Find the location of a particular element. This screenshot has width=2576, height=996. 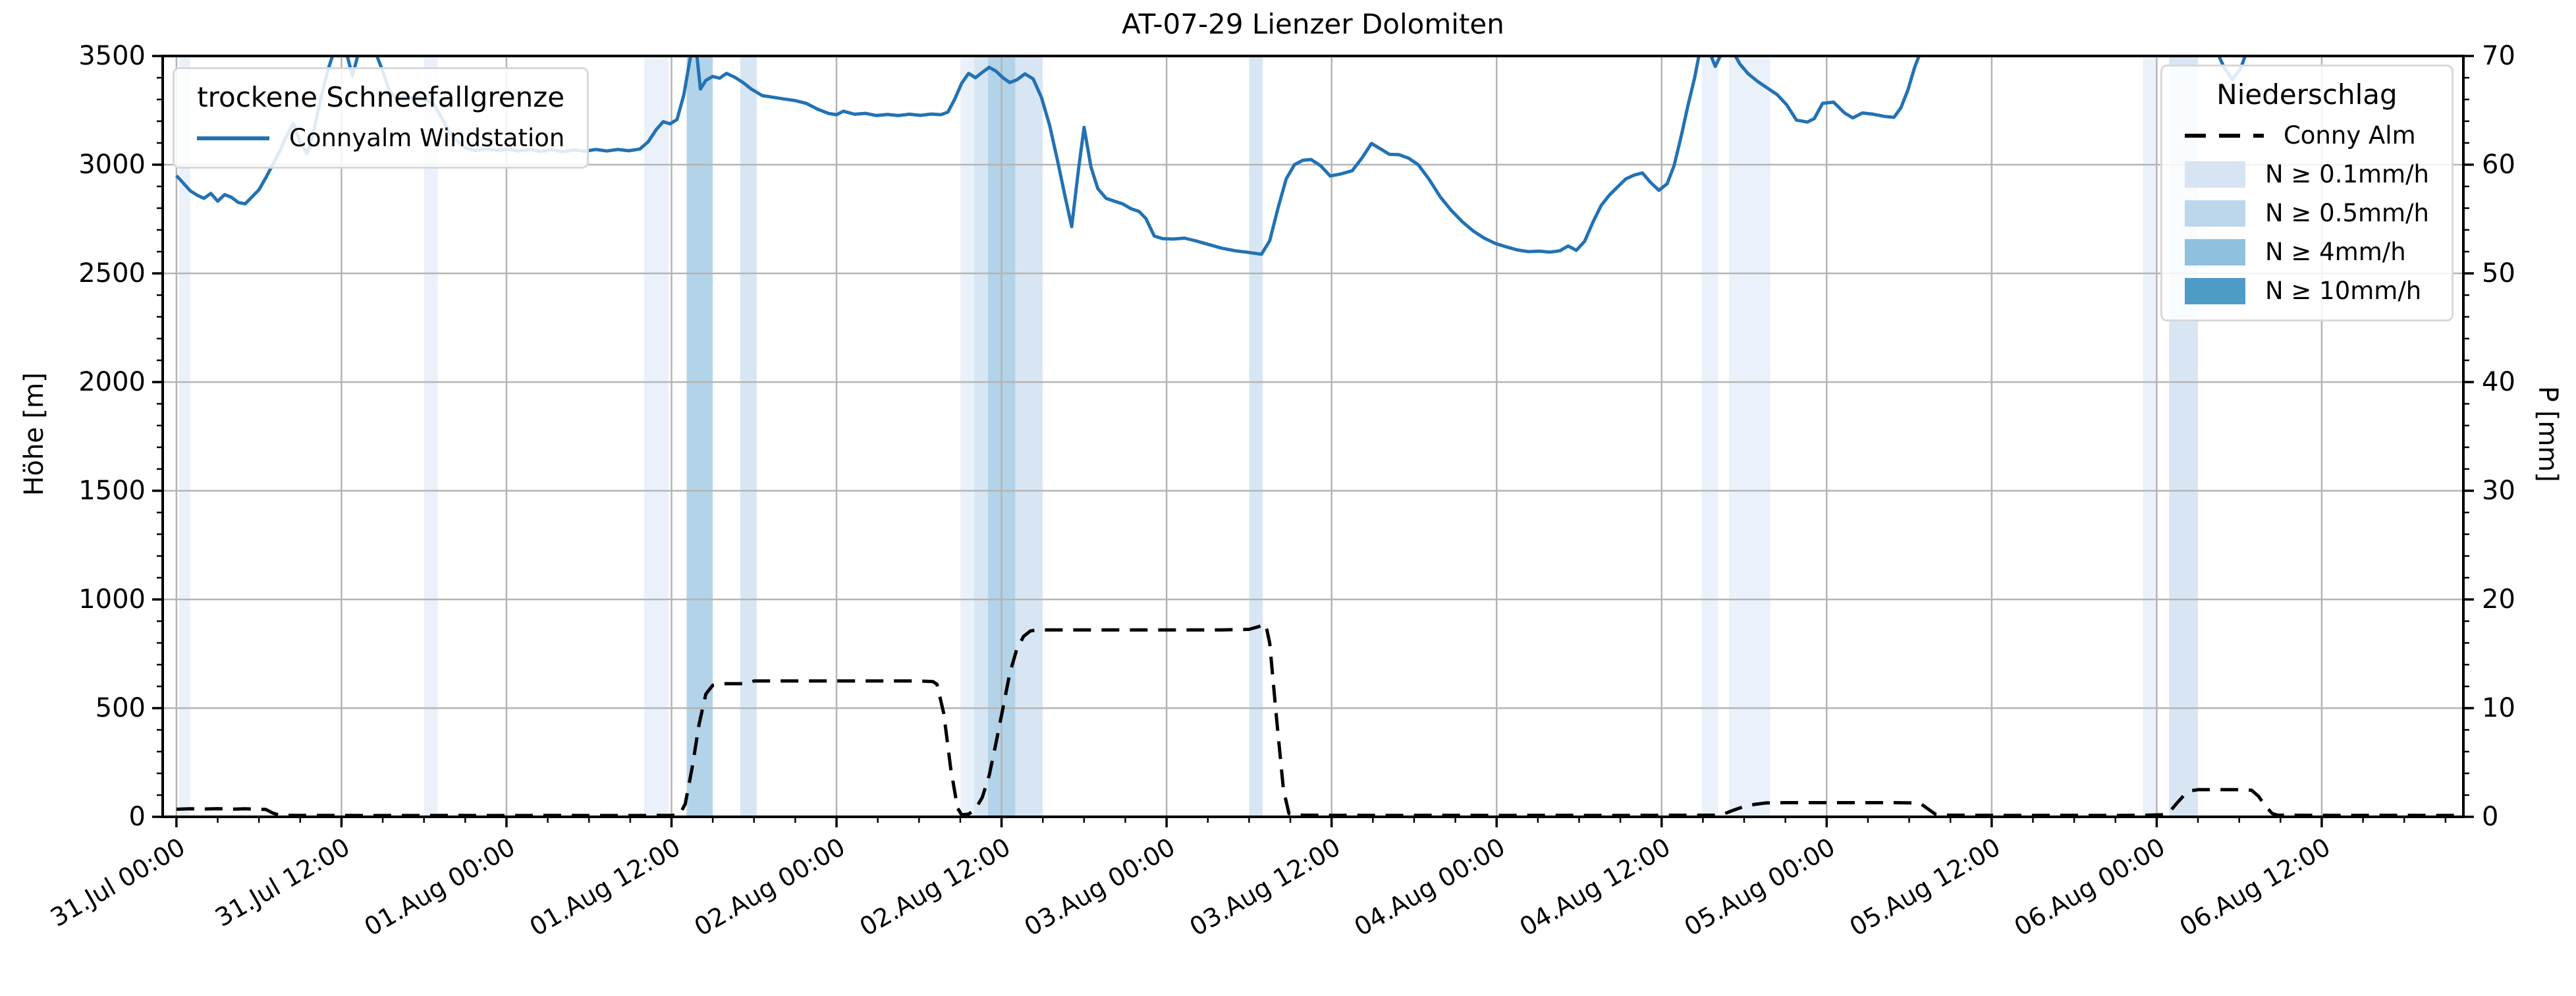

precip-10-patch-icon is located at coordinates (2214, 290).